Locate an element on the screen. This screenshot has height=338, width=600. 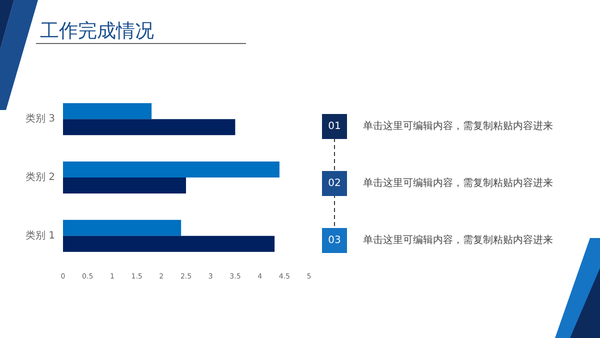
y-tick-label: 类别 2 is located at coordinates (40, 177).